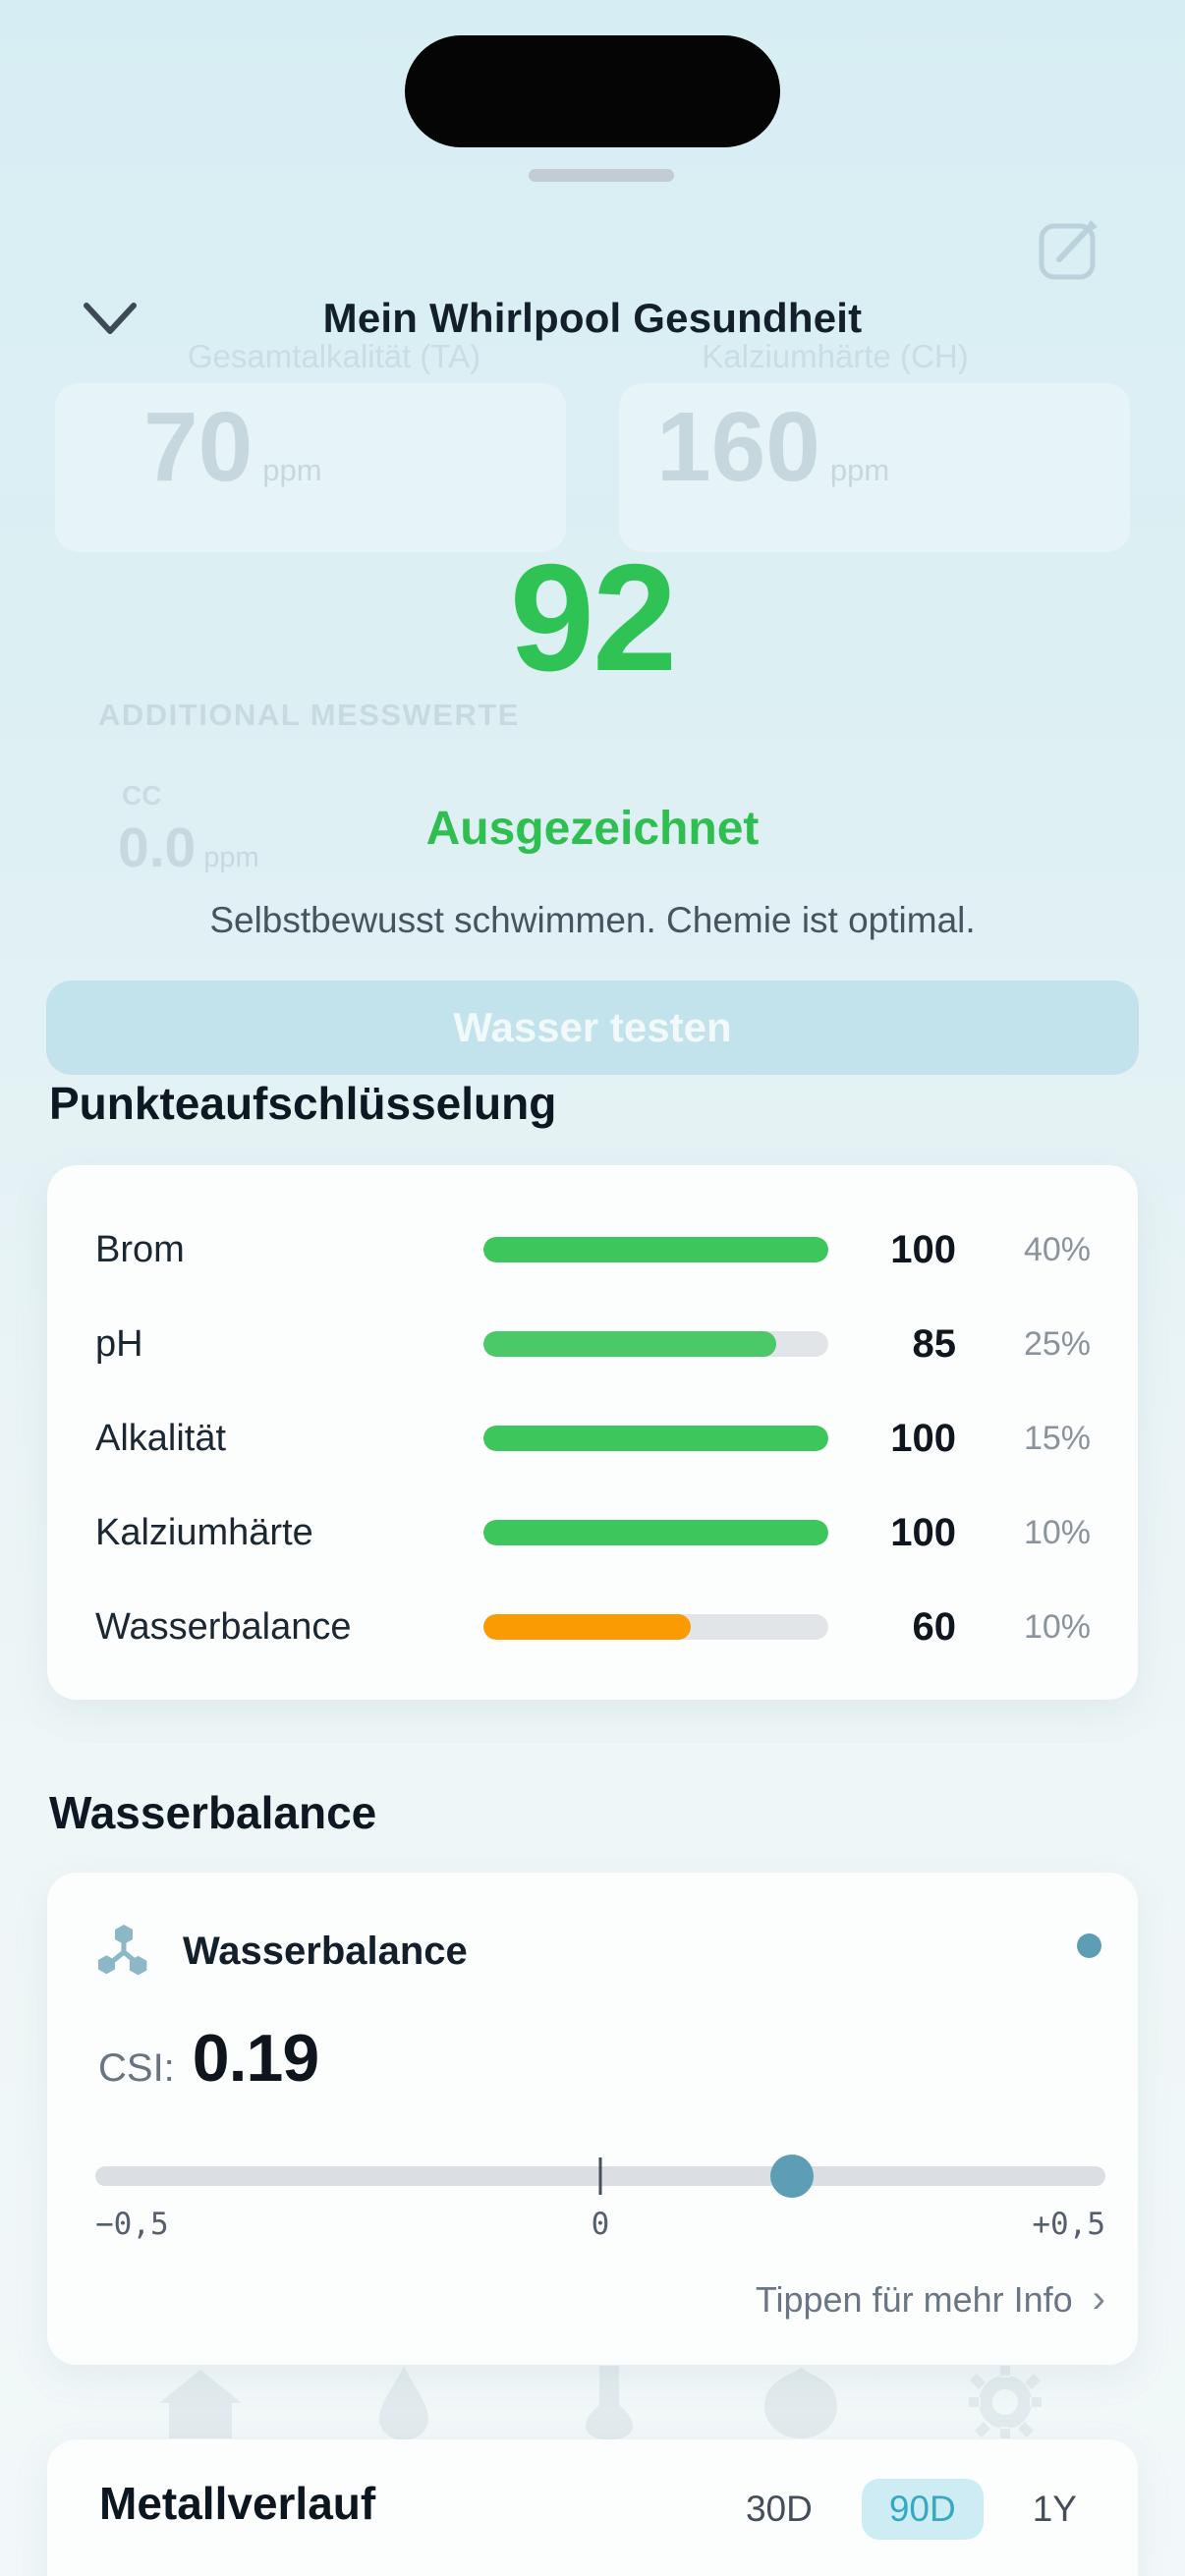 The image size is (1185, 2576). Describe the element at coordinates (1089, 1945) in the screenshot. I see `status-dot-icon` at that location.